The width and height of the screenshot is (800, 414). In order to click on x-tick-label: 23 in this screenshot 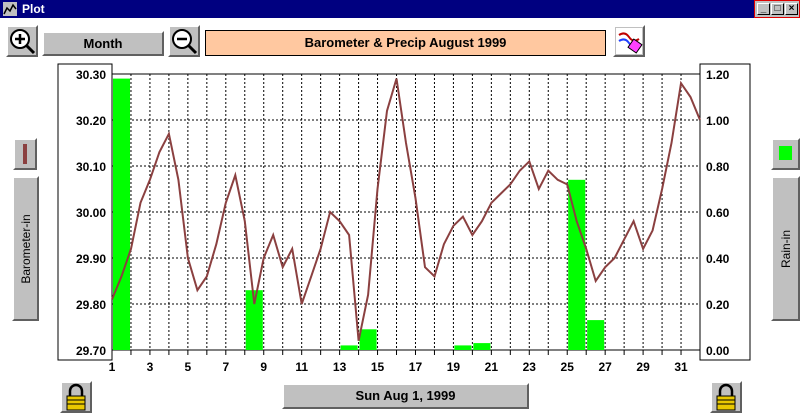, I will do `click(530, 367)`.